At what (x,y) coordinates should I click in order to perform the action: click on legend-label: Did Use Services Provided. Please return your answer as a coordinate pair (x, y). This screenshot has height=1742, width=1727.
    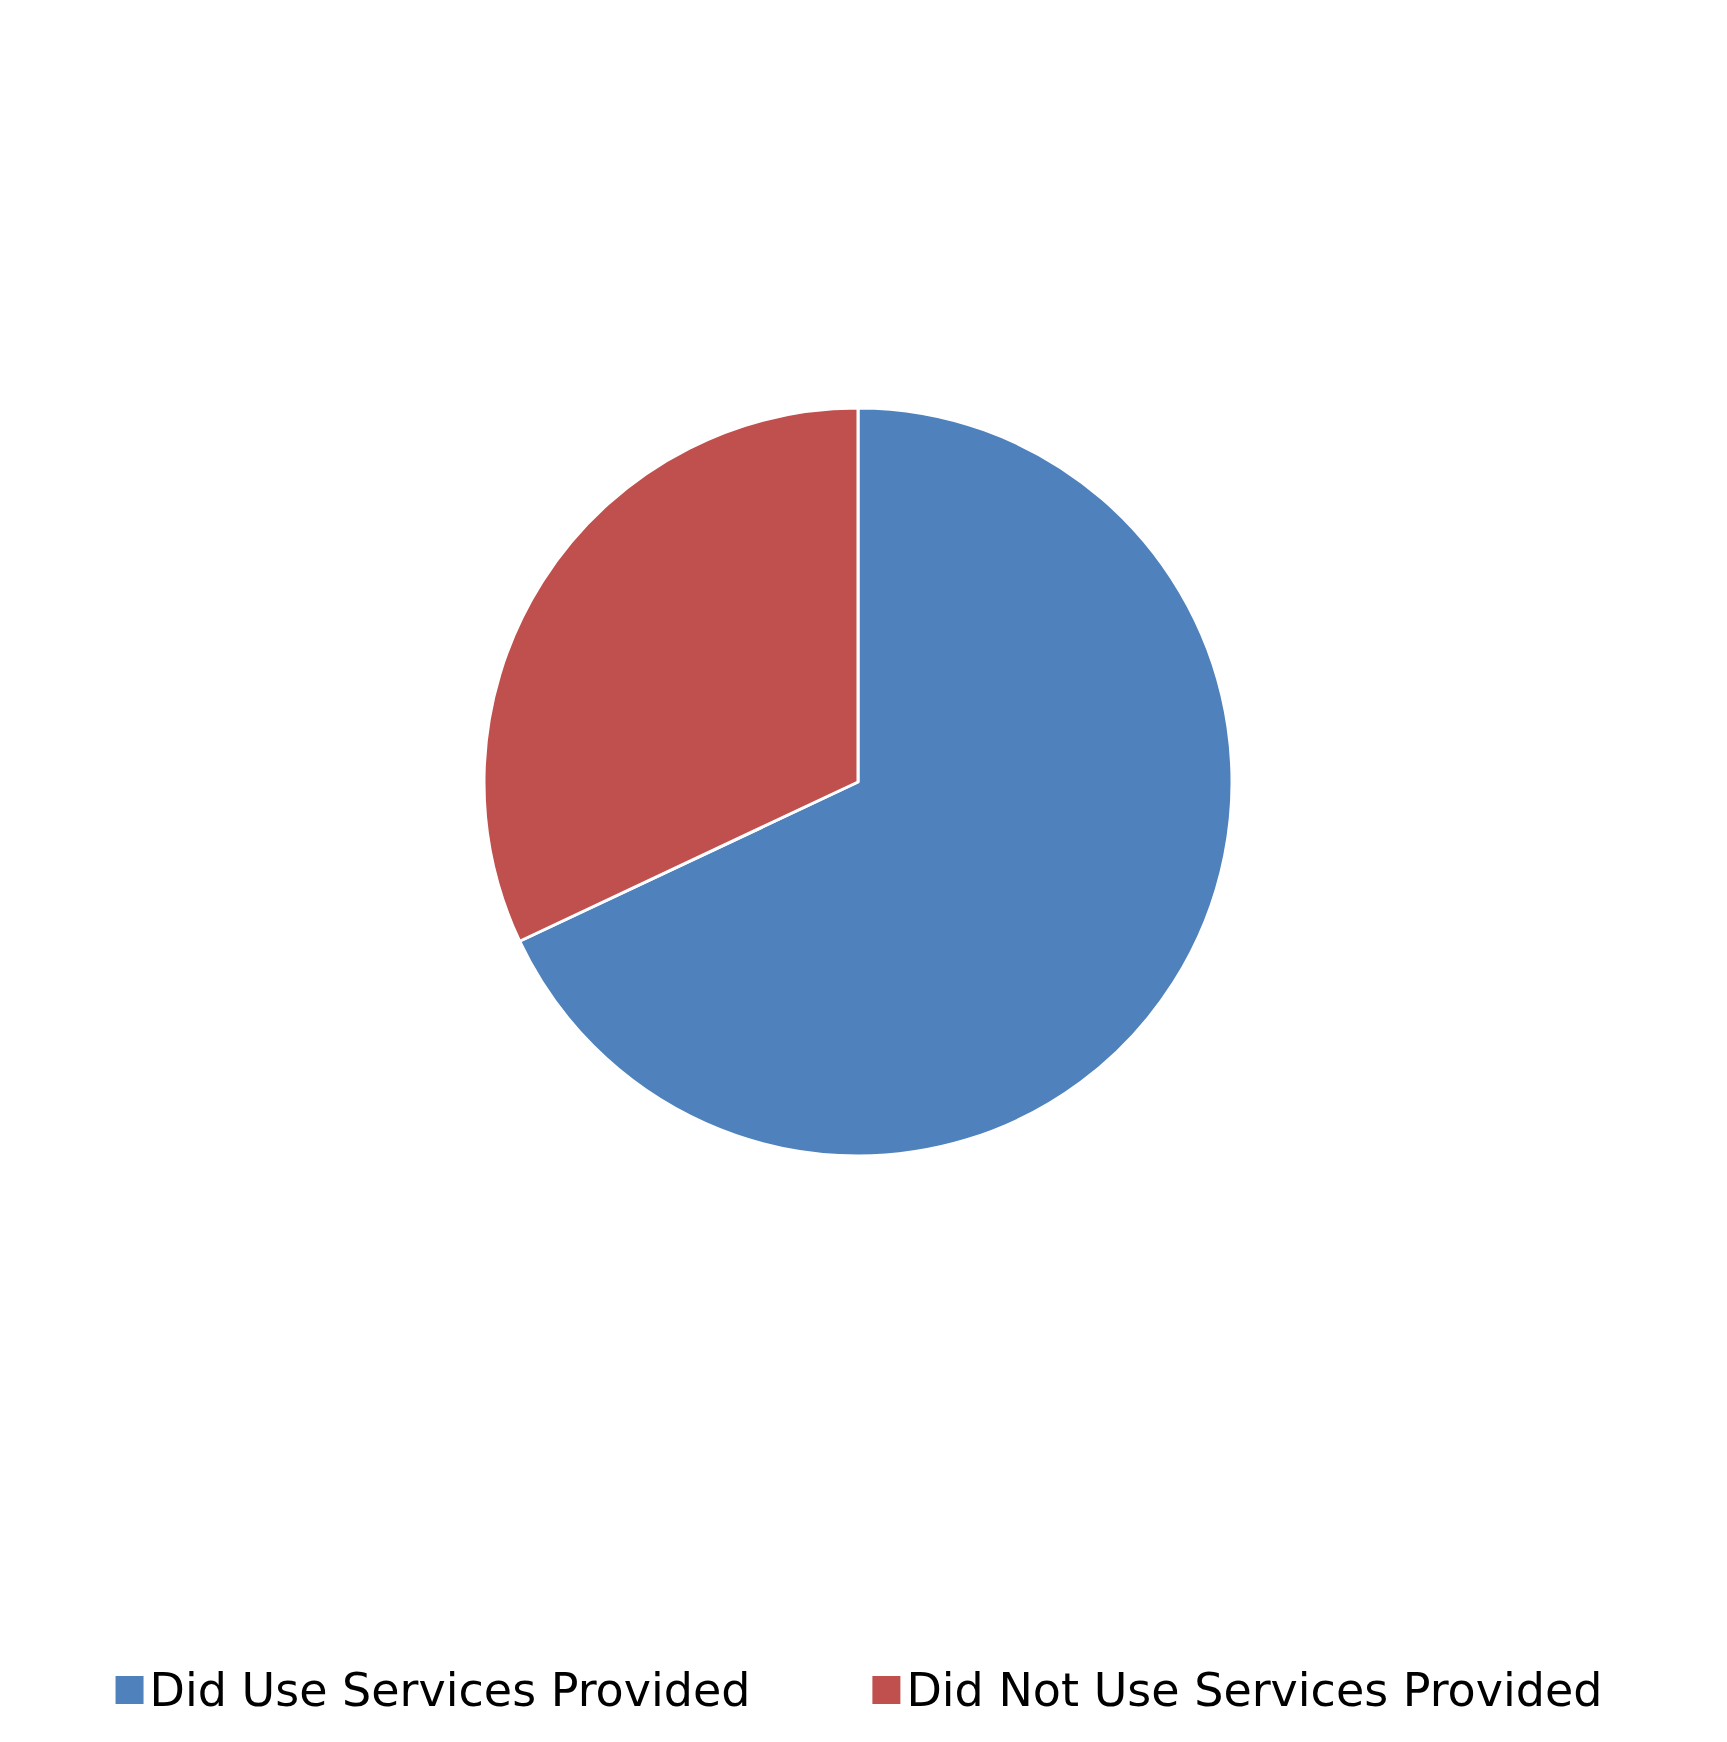
    Looking at the image, I should click on (450, 1690).